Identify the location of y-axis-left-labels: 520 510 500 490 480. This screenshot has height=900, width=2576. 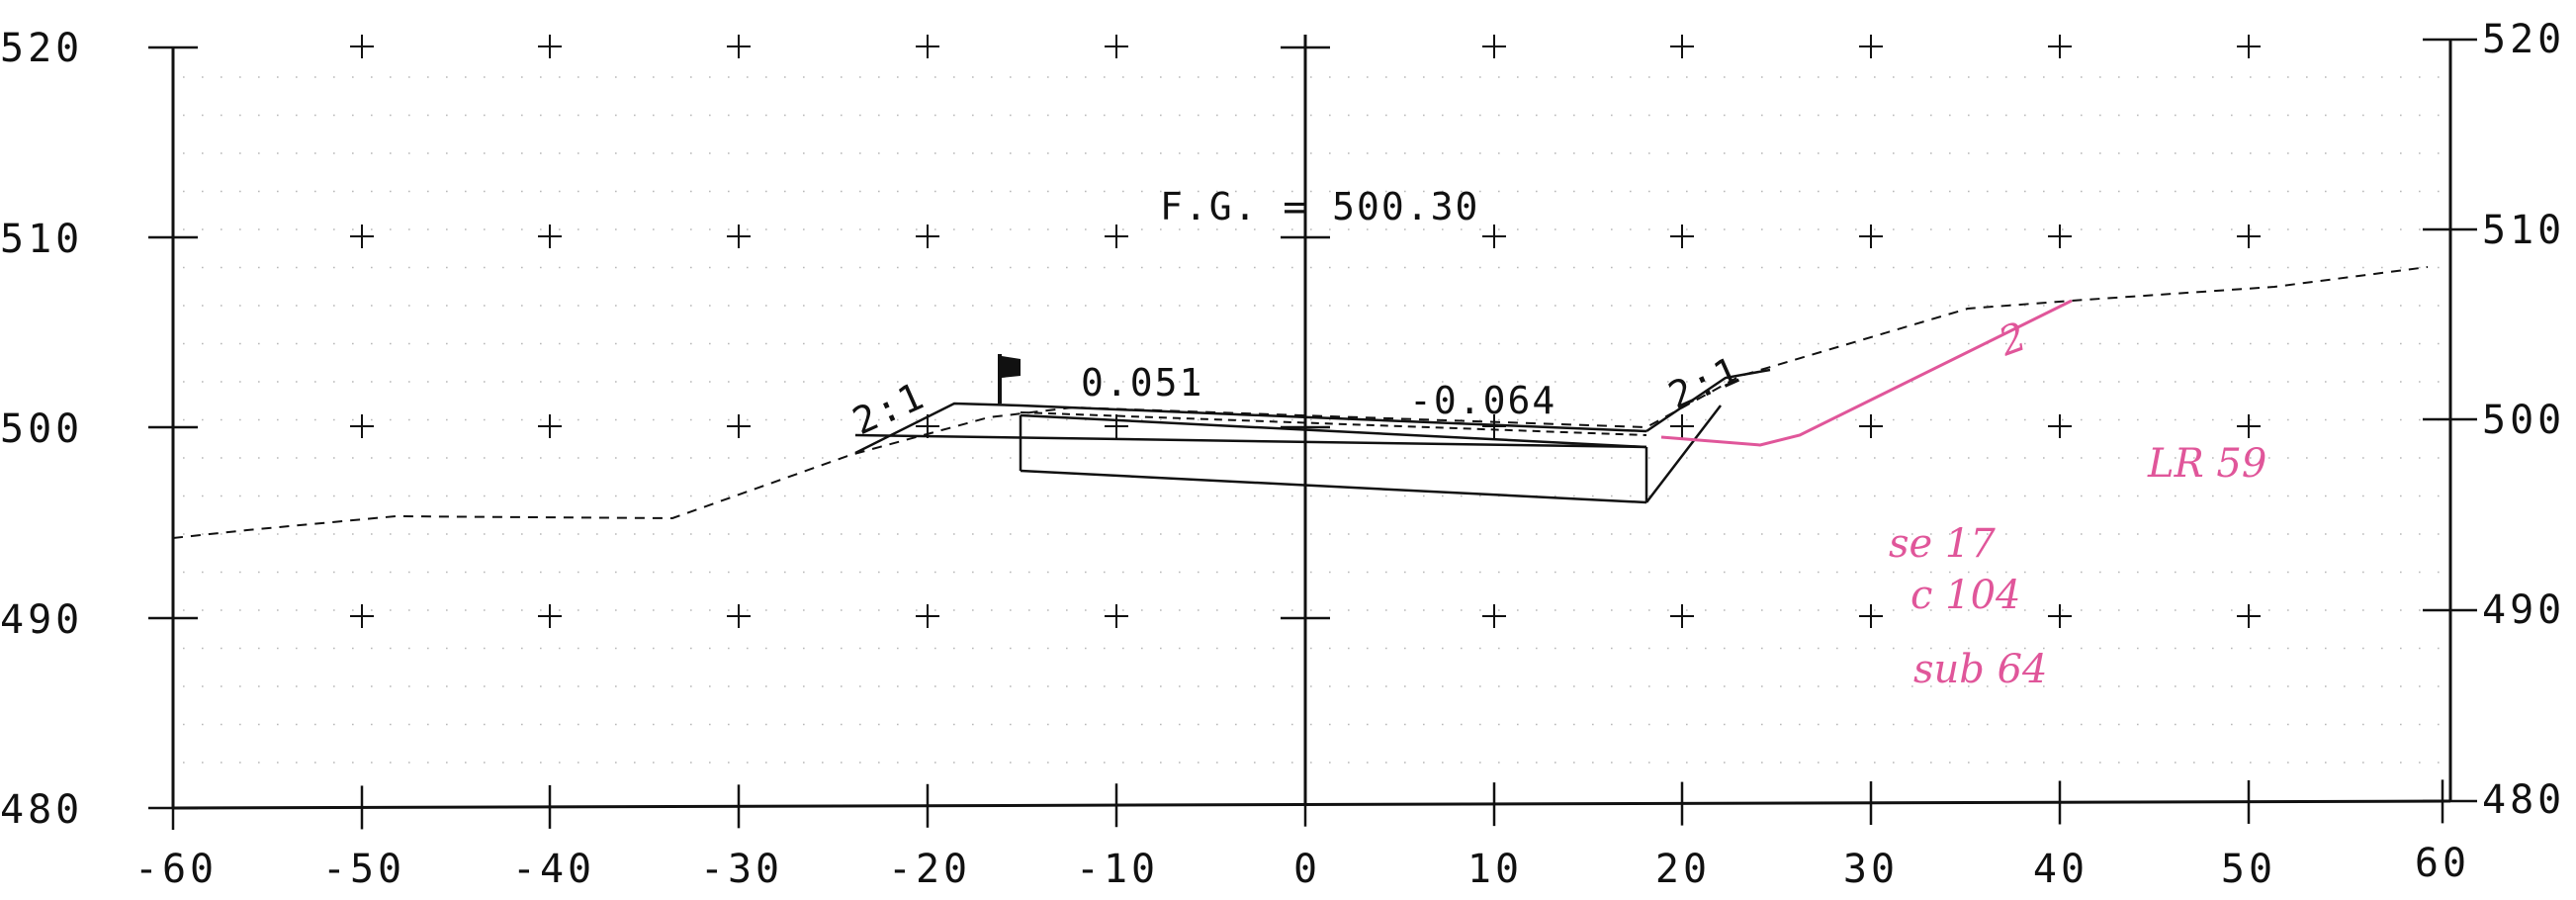
(41, 429).